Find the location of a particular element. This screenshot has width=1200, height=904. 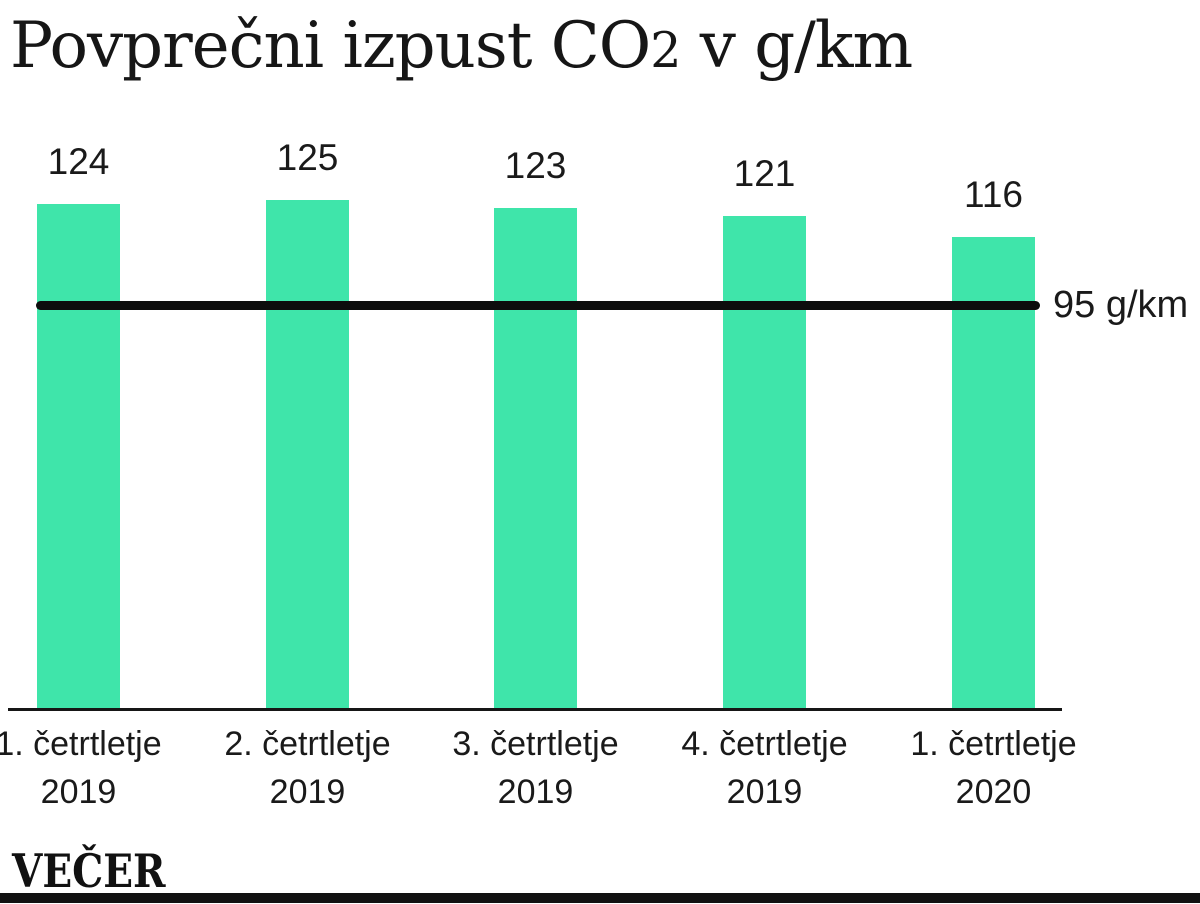

category-label: 3. četrtletje 2019 is located at coordinates (536, 768).